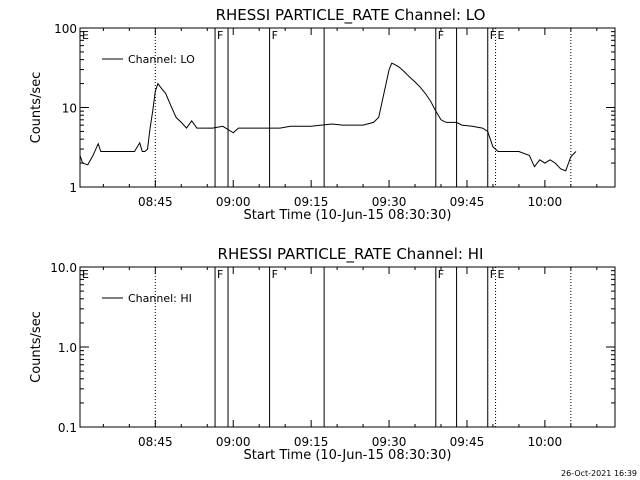 The height and width of the screenshot is (480, 640). What do you see at coordinates (65, 29) in the screenshot?
I see `y-tick-label: 100` at bounding box center [65, 29].